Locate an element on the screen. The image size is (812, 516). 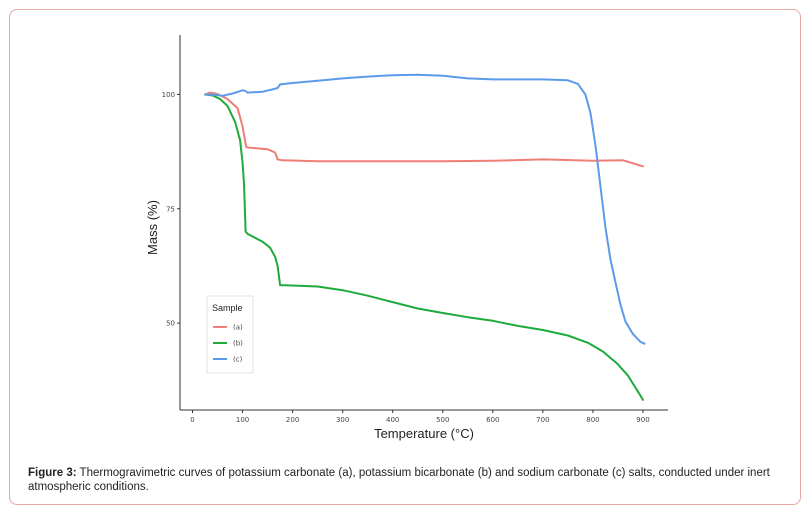
x-tick-label: 300 is located at coordinates (342, 420).